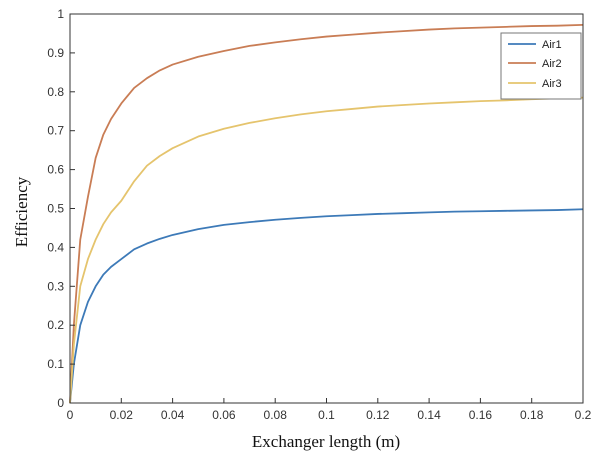 The image size is (597, 461). What do you see at coordinates (583, 415) in the screenshot?
I see `x-tick-label: 0.2` at bounding box center [583, 415].